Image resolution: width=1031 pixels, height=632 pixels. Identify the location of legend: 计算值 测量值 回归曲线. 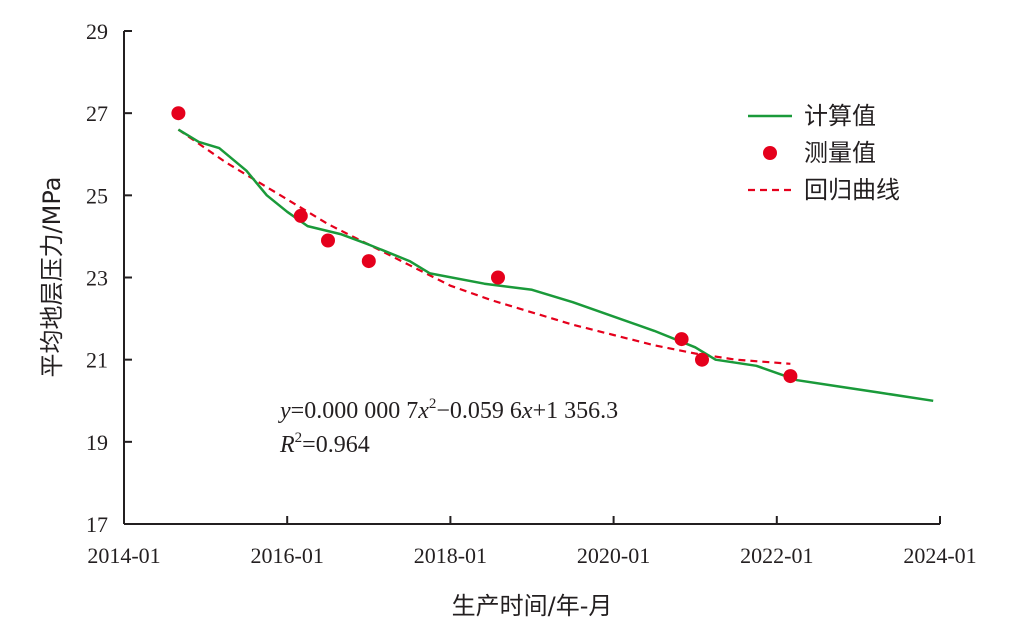
(824, 153).